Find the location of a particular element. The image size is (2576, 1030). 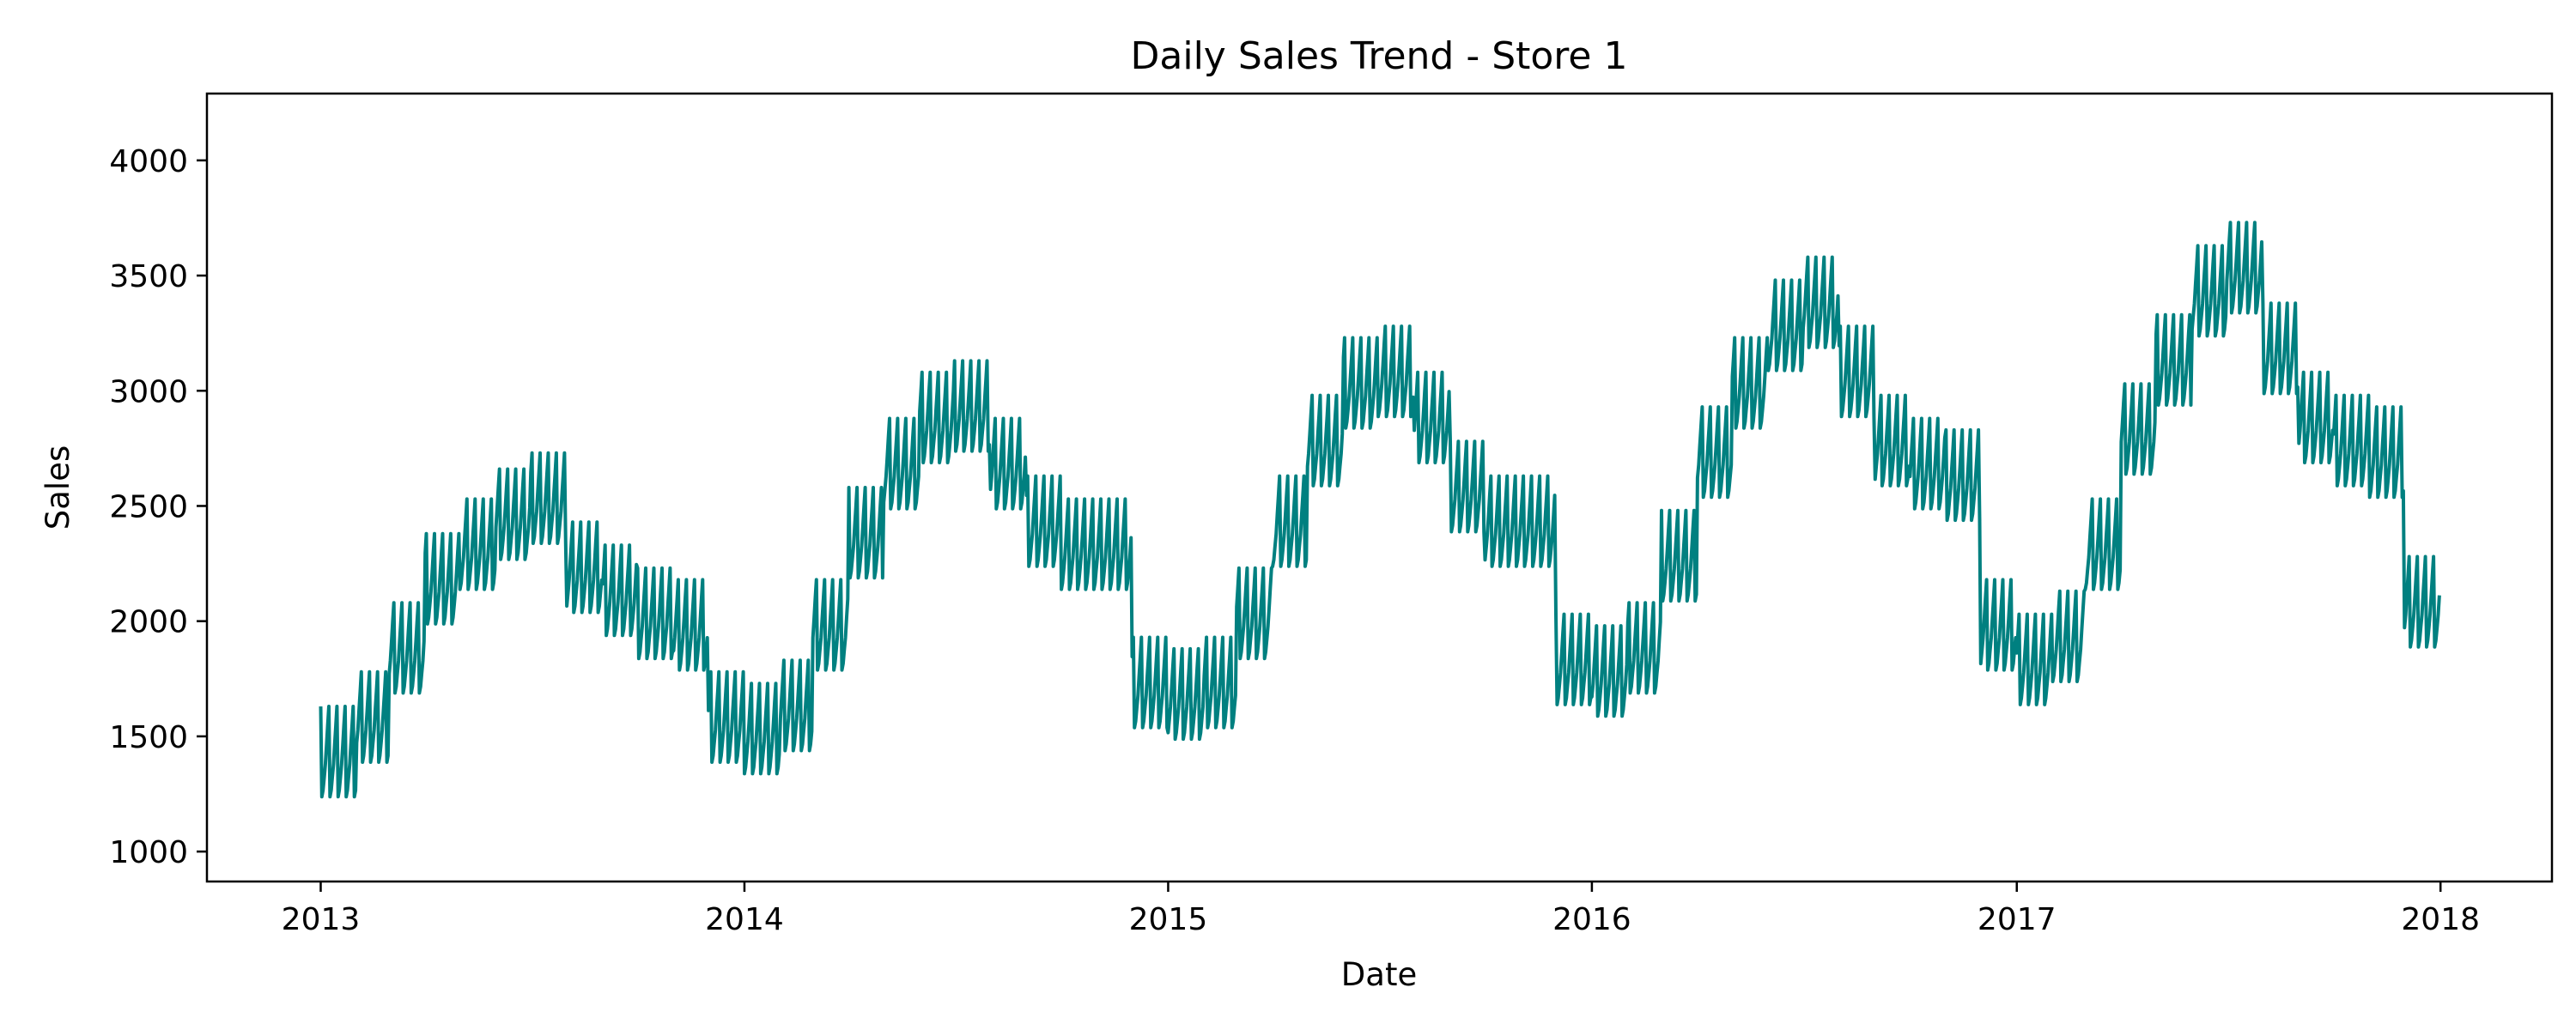

y-tick-label: 3000 is located at coordinates (148, 391).